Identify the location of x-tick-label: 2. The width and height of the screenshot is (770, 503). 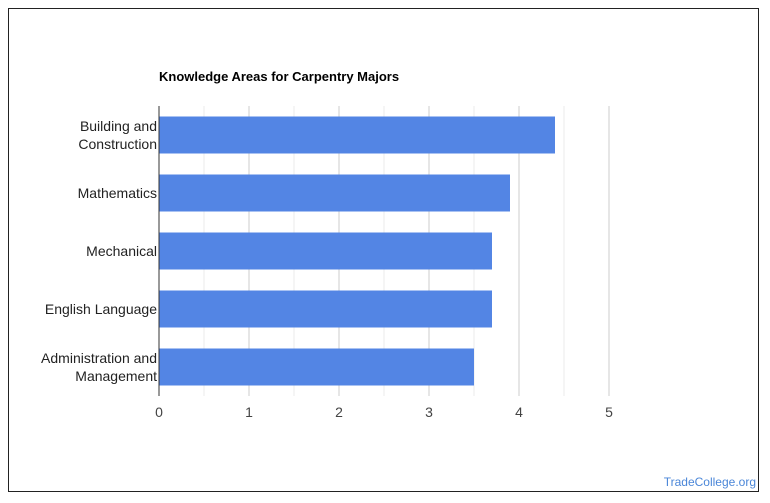
(339, 412).